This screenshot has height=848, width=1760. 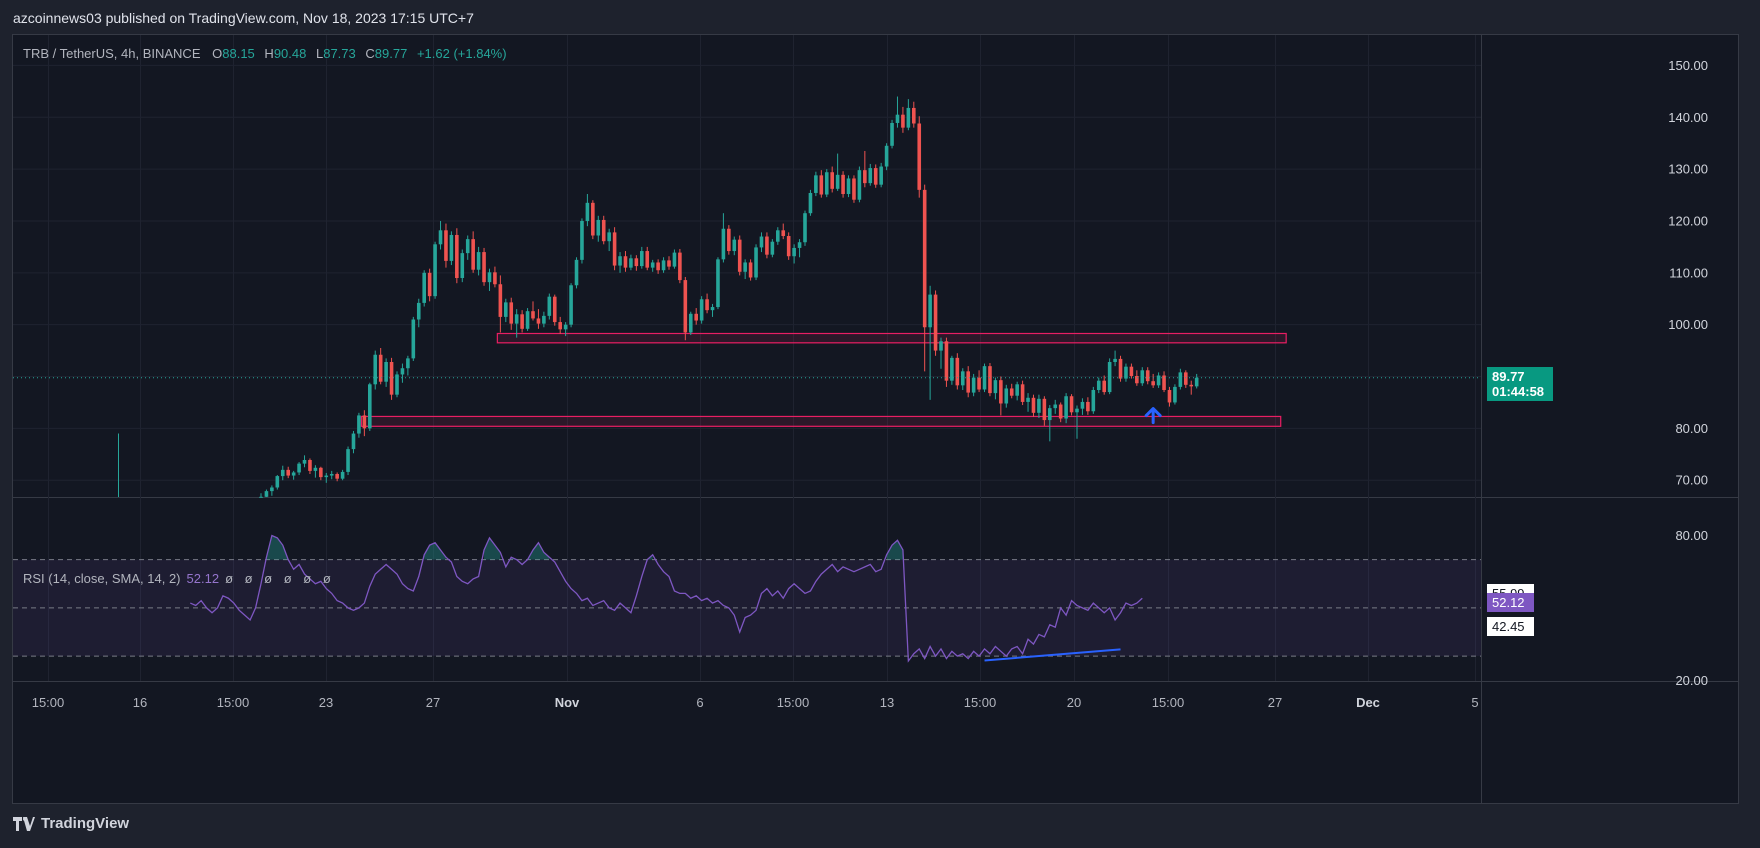 What do you see at coordinates (666, 598) in the screenshot?
I see `rsi-line` at bounding box center [666, 598].